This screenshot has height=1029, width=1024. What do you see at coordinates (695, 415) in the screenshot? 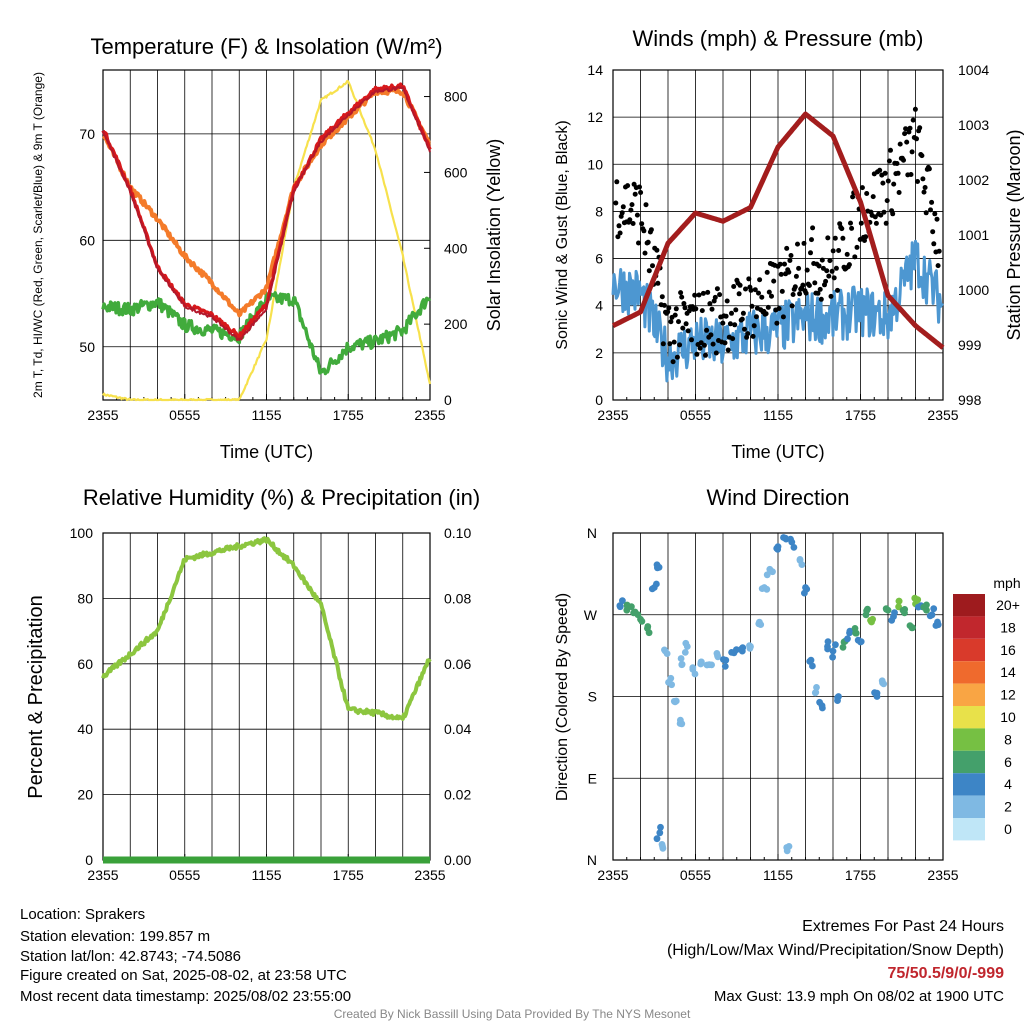
I see `wind-panel-xtick-label: 0555` at bounding box center [695, 415].